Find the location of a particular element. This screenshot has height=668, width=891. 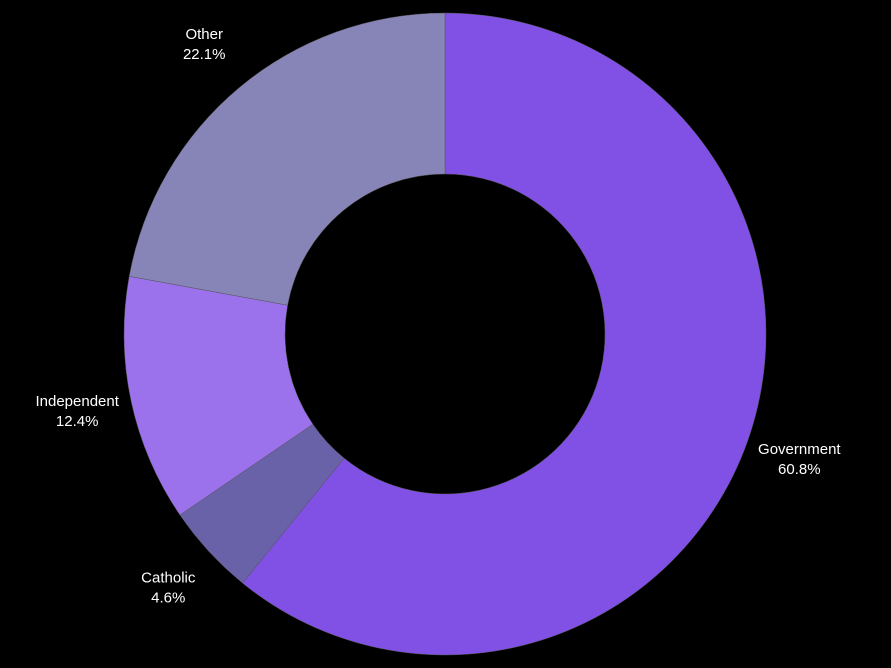

slice-label: Government is located at coordinates (799, 449).